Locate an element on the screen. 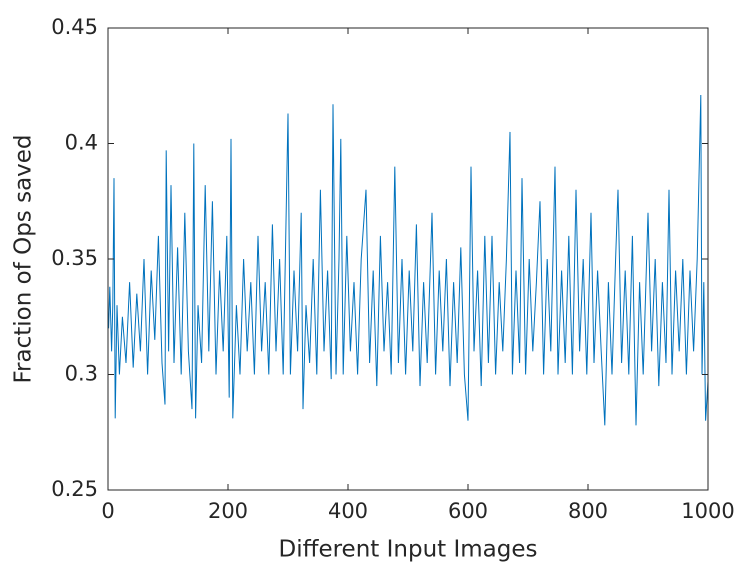 The width and height of the screenshot is (747, 586). x-tick-label: 0 is located at coordinates (107, 511).